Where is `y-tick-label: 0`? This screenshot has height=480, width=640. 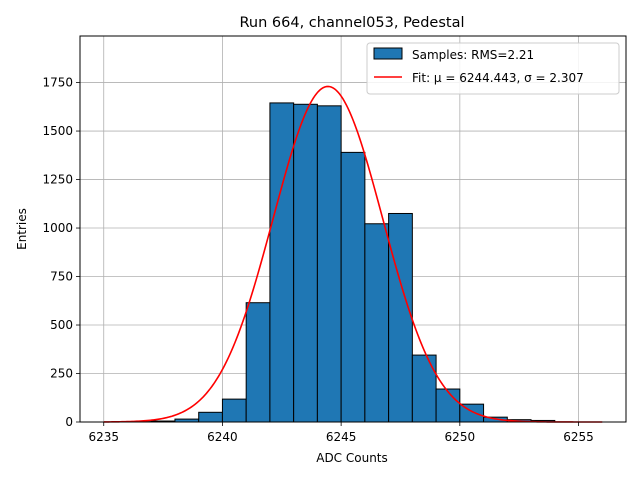 y-tick-label: 0 is located at coordinates (69, 422).